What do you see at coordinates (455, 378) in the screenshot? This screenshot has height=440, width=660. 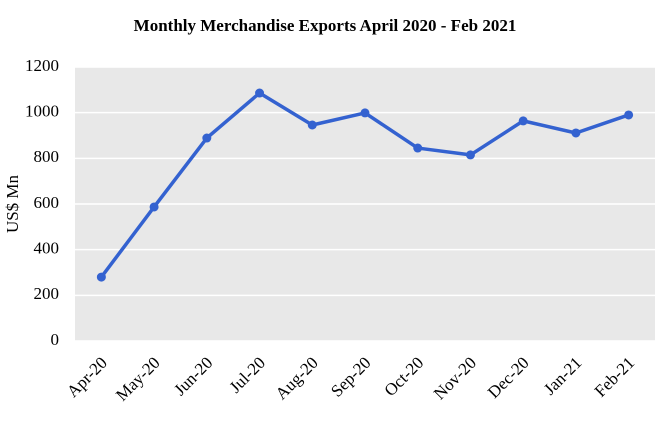 I see `x-tick-label: Nov-20` at bounding box center [455, 378].